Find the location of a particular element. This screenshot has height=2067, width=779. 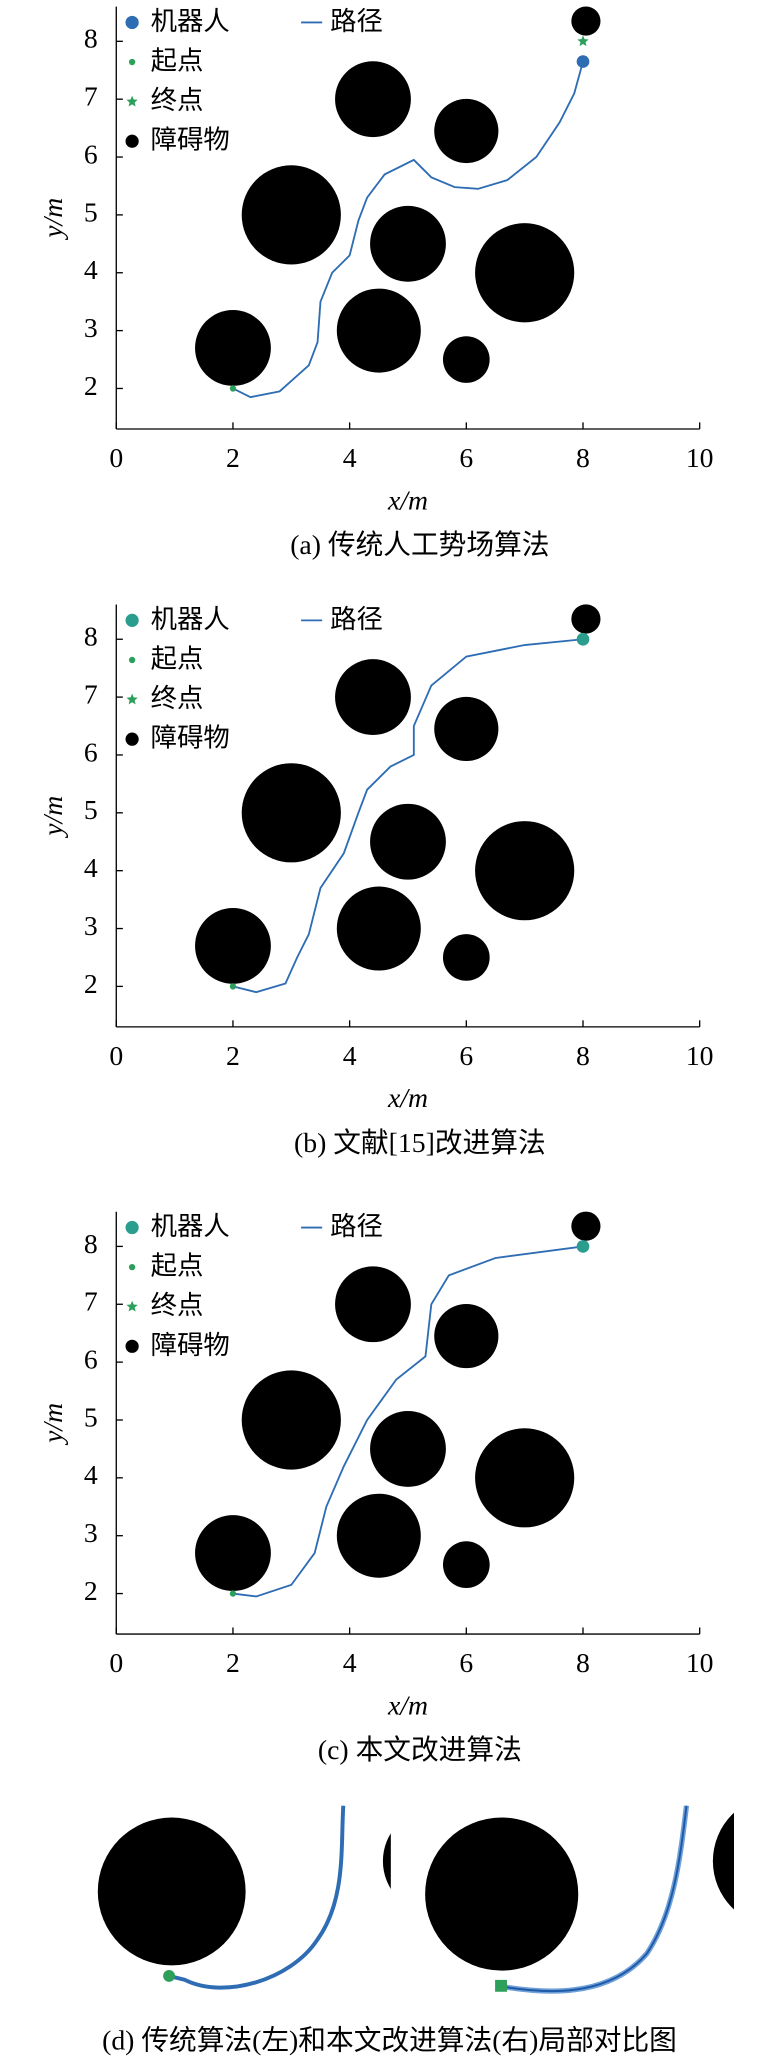

y-tick-label: 2 is located at coordinates (91, 1590).